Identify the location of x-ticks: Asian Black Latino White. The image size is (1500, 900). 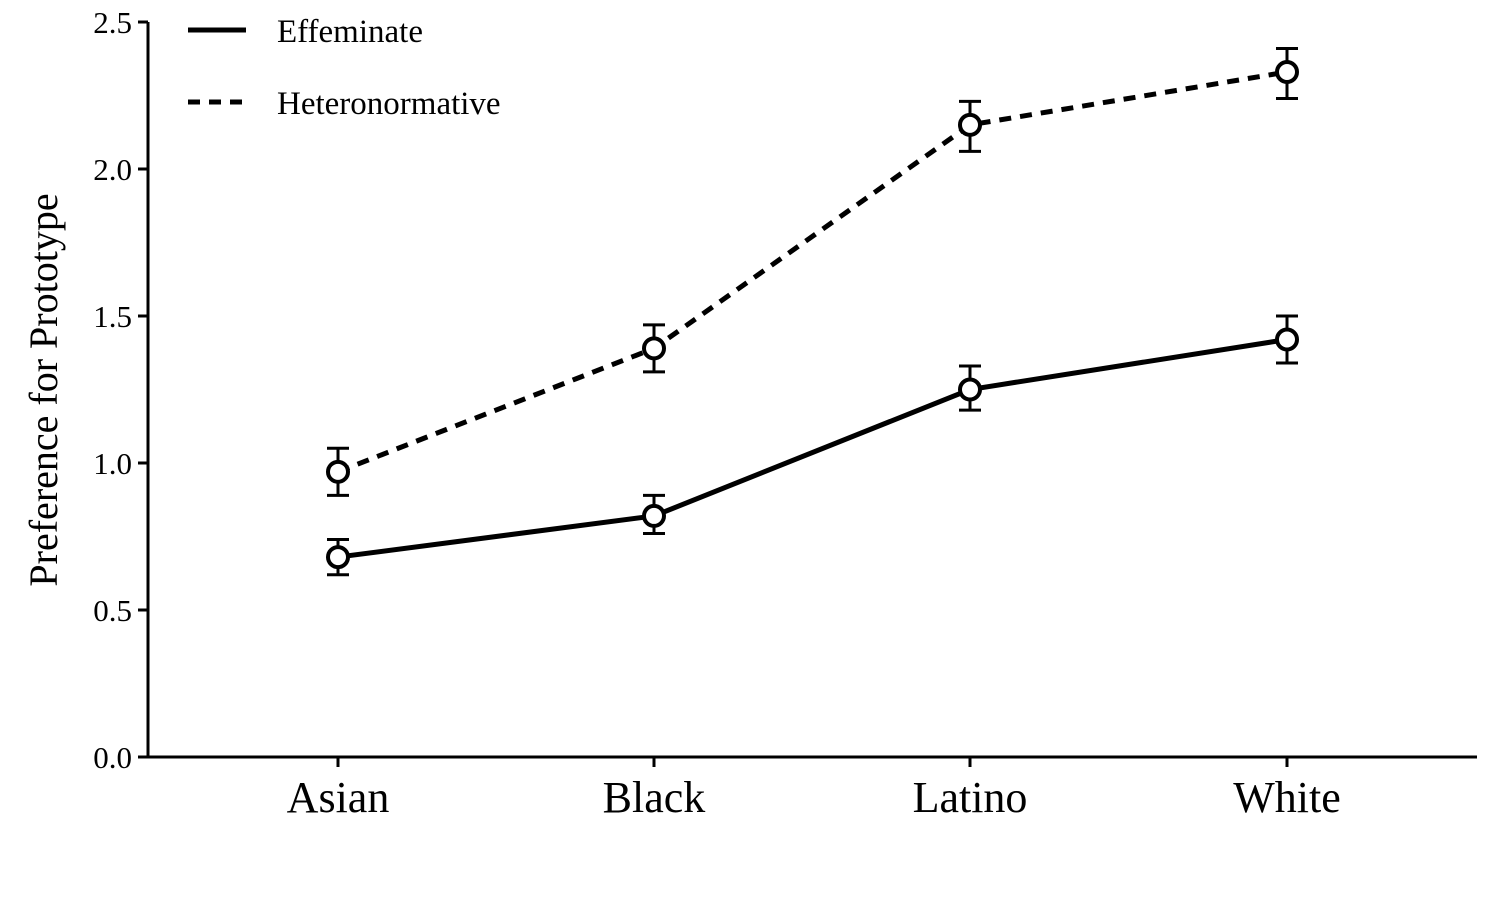
(814, 789).